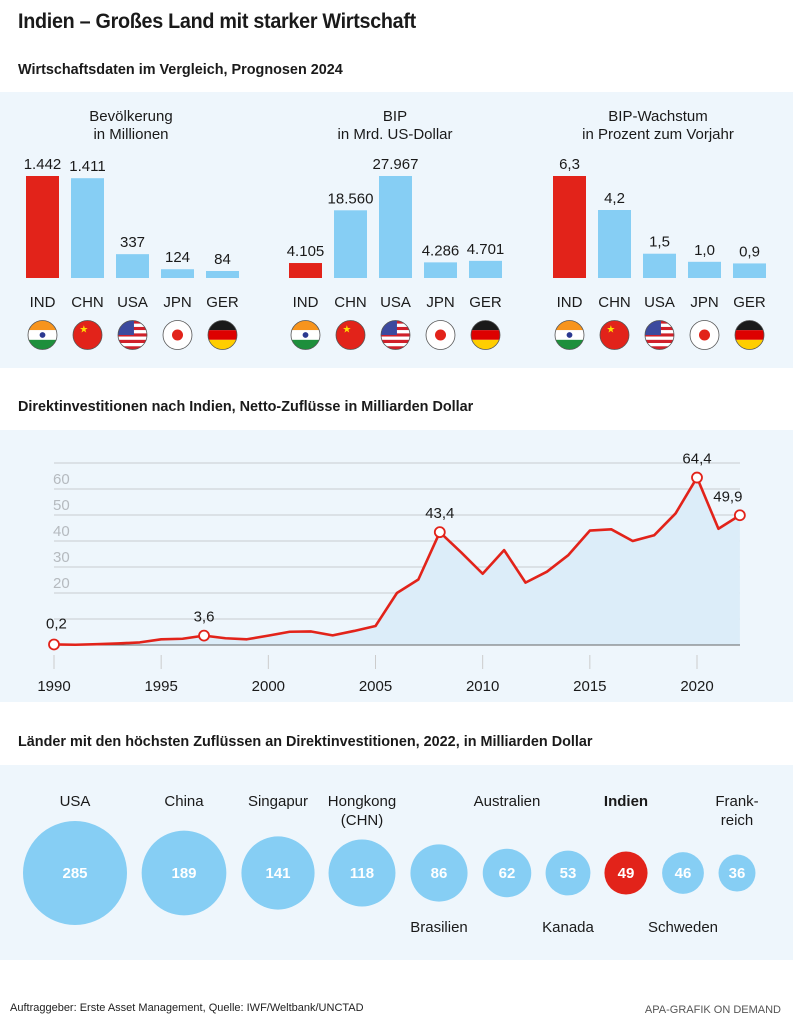  Describe the element at coordinates (659, 242) in the screenshot. I see `bar-value-label: 1,5` at that location.